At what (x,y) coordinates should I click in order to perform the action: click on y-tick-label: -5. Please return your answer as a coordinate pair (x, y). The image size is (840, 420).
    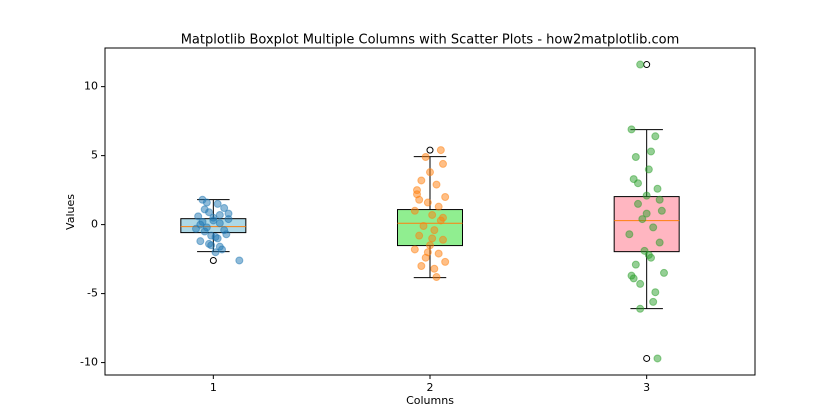
    Looking at the image, I should click on (92, 293).